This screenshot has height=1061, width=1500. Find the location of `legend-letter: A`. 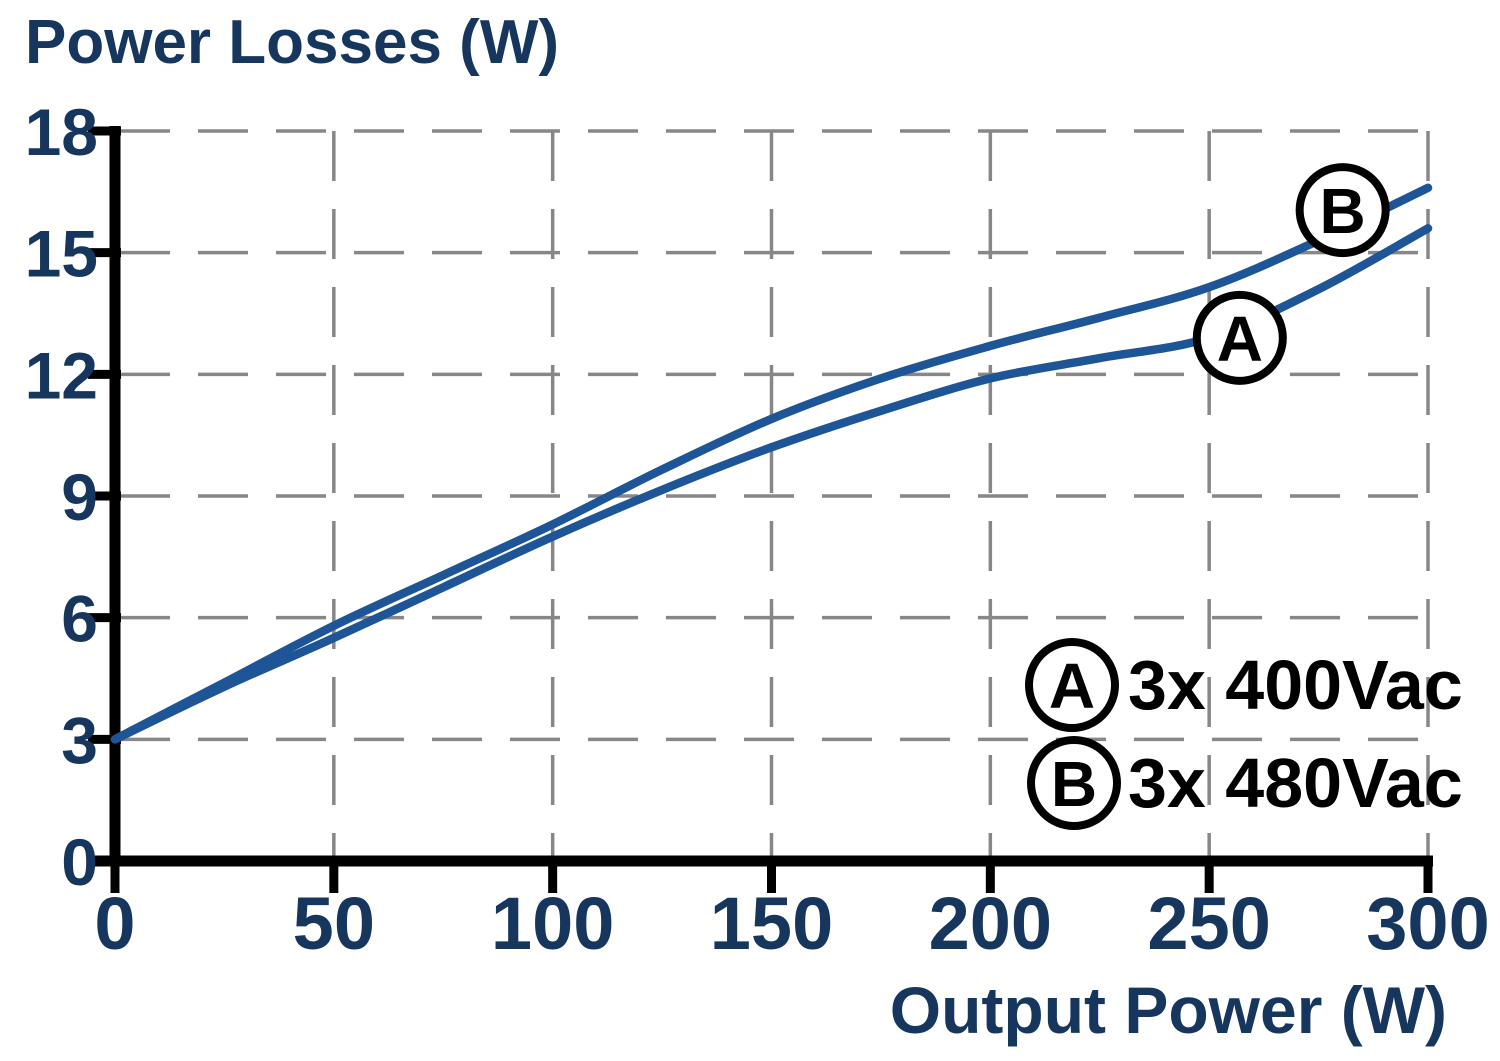

legend-letter: A is located at coordinates (1072, 686).